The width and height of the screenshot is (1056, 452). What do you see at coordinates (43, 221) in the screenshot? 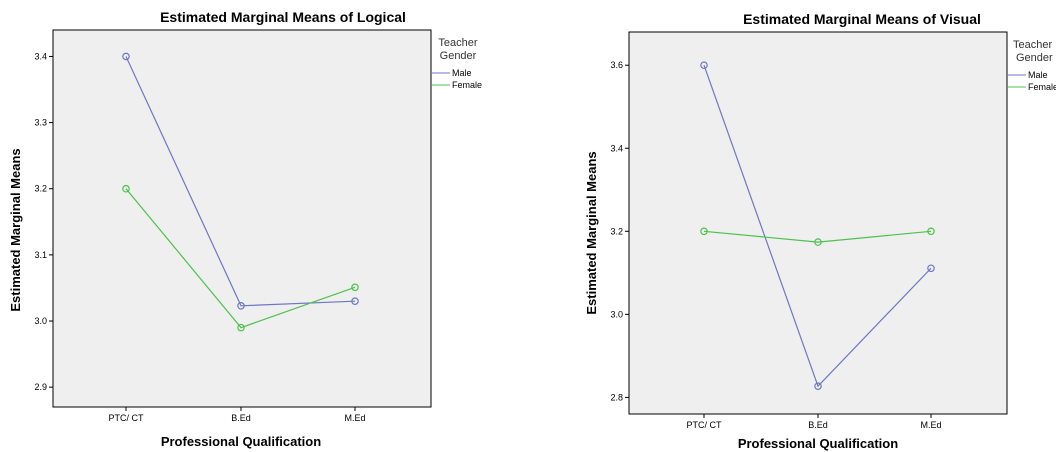
I see `y-axis: 2.9 3.0 3.1 3.2 3.3 3.4` at bounding box center [43, 221].